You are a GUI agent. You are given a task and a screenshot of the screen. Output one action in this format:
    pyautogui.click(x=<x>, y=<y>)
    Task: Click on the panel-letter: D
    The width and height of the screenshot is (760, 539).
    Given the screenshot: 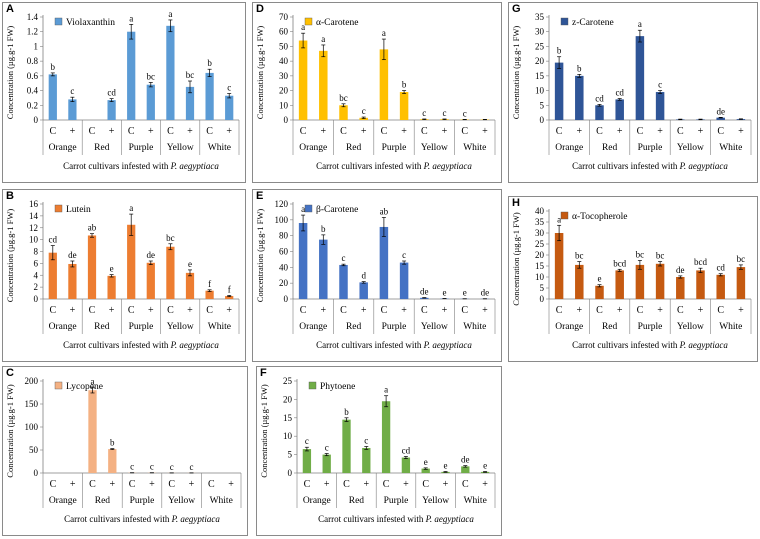 What is the action you would take?
    pyautogui.click(x=260, y=9)
    